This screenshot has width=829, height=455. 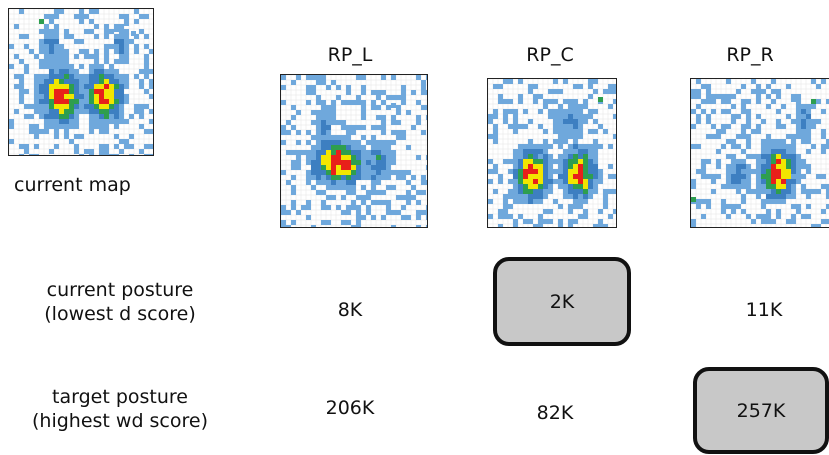 I want to click on target-posture-row-label: target posture (highest wd score), so click(x=120, y=409).